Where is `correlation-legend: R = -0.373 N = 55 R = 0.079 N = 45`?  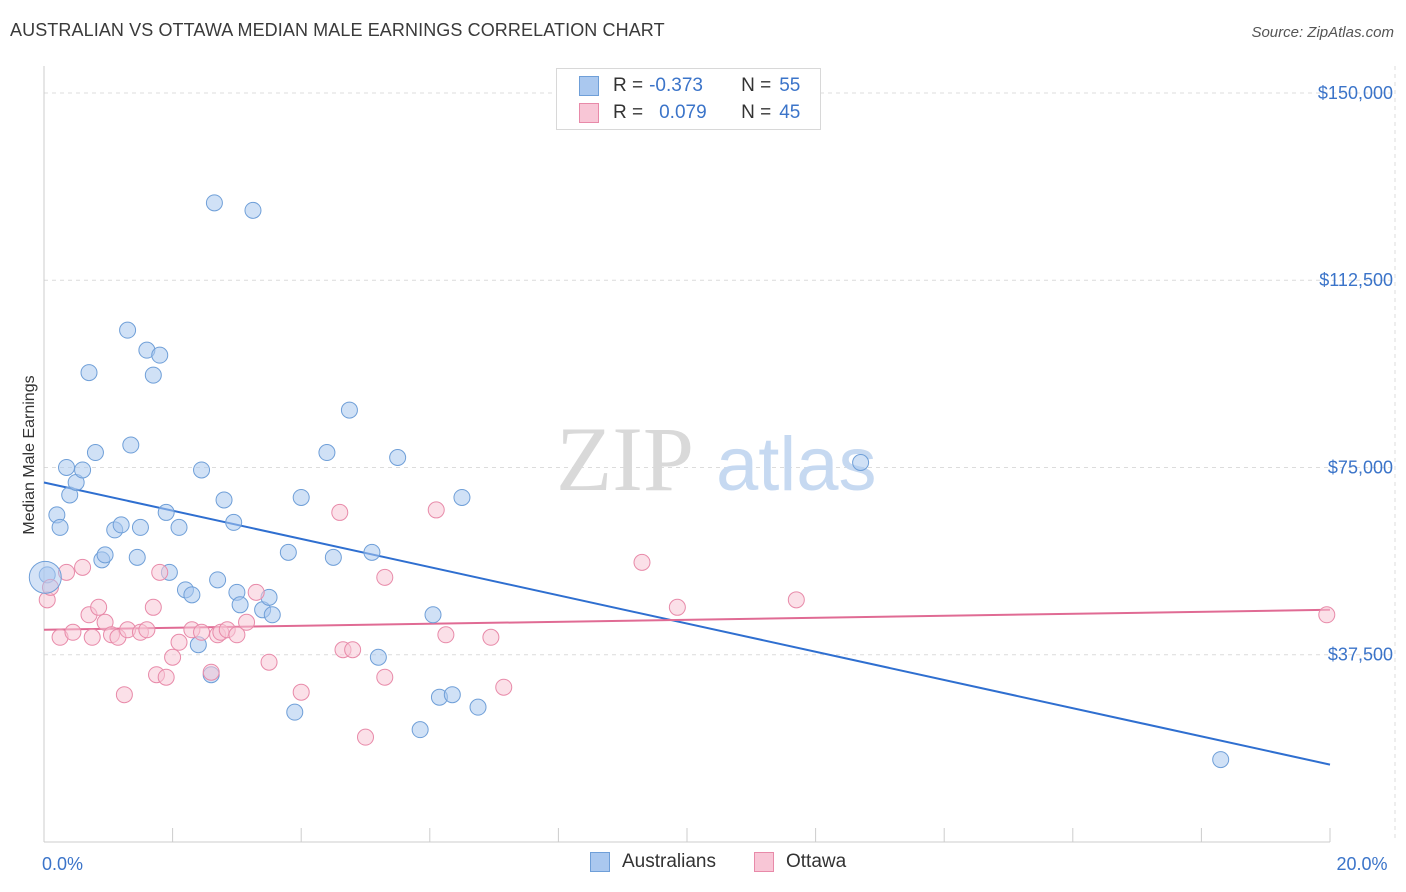
correlation-legend: R = -0.373 N = 55 R = 0.079 N = 45 is located at coordinates (688, 99).